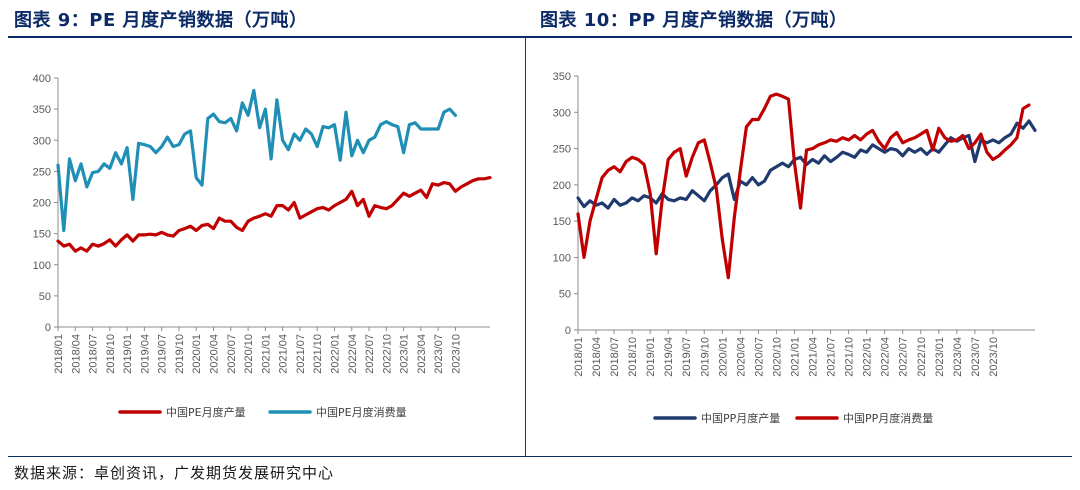  Describe the element at coordinates (814, 357) in the screenshot. I see `pp-x-tick-label: 2021/04` at that location.